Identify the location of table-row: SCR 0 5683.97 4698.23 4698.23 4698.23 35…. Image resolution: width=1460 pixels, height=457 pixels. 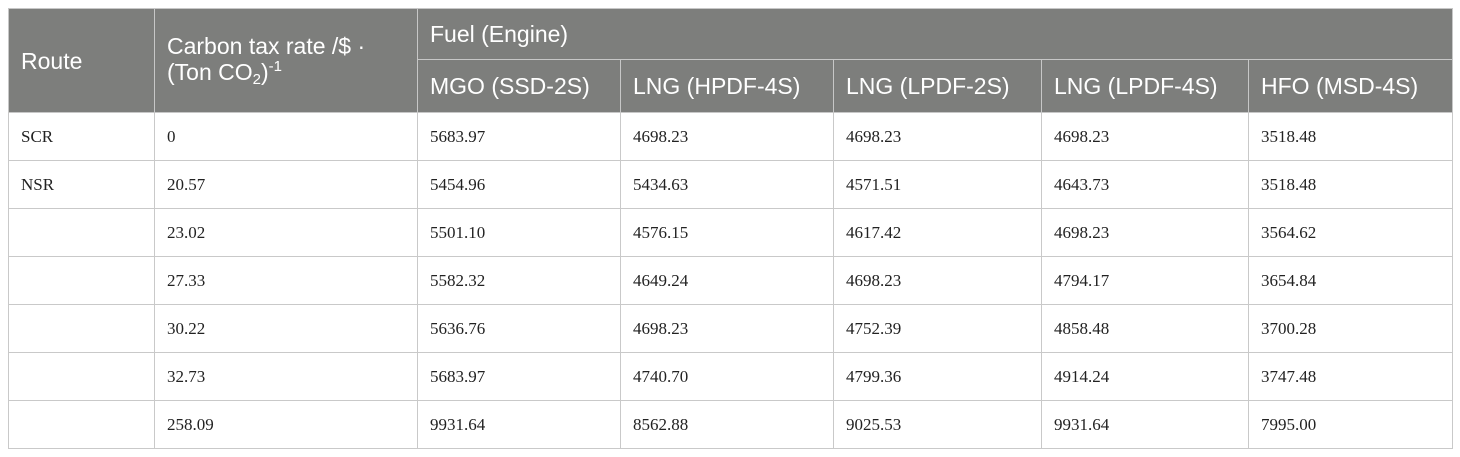
(731, 136).